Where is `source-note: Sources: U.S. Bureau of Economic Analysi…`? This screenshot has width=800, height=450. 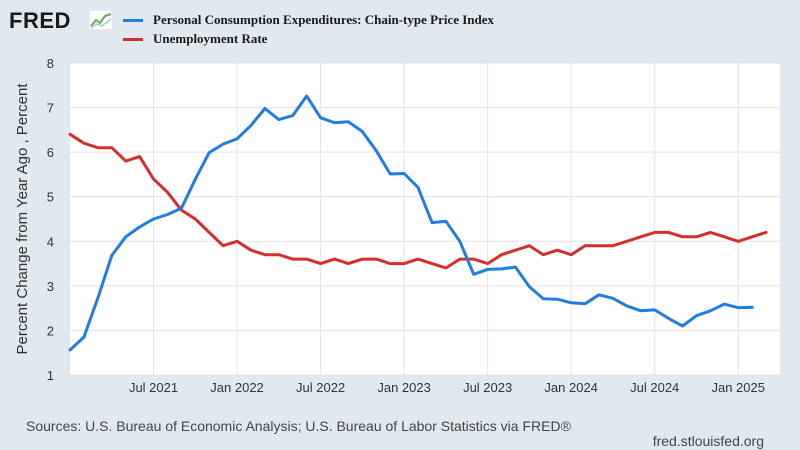
source-note: Sources: U.S. Bureau of Economic Analysi… is located at coordinates (298, 426).